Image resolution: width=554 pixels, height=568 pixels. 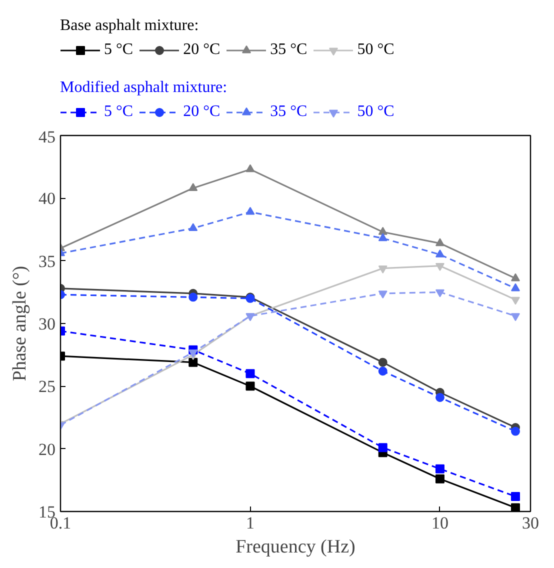 What do you see at coordinates (47, 198) in the screenshot?
I see `y-tick-label: 40` at bounding box center [47, 198].